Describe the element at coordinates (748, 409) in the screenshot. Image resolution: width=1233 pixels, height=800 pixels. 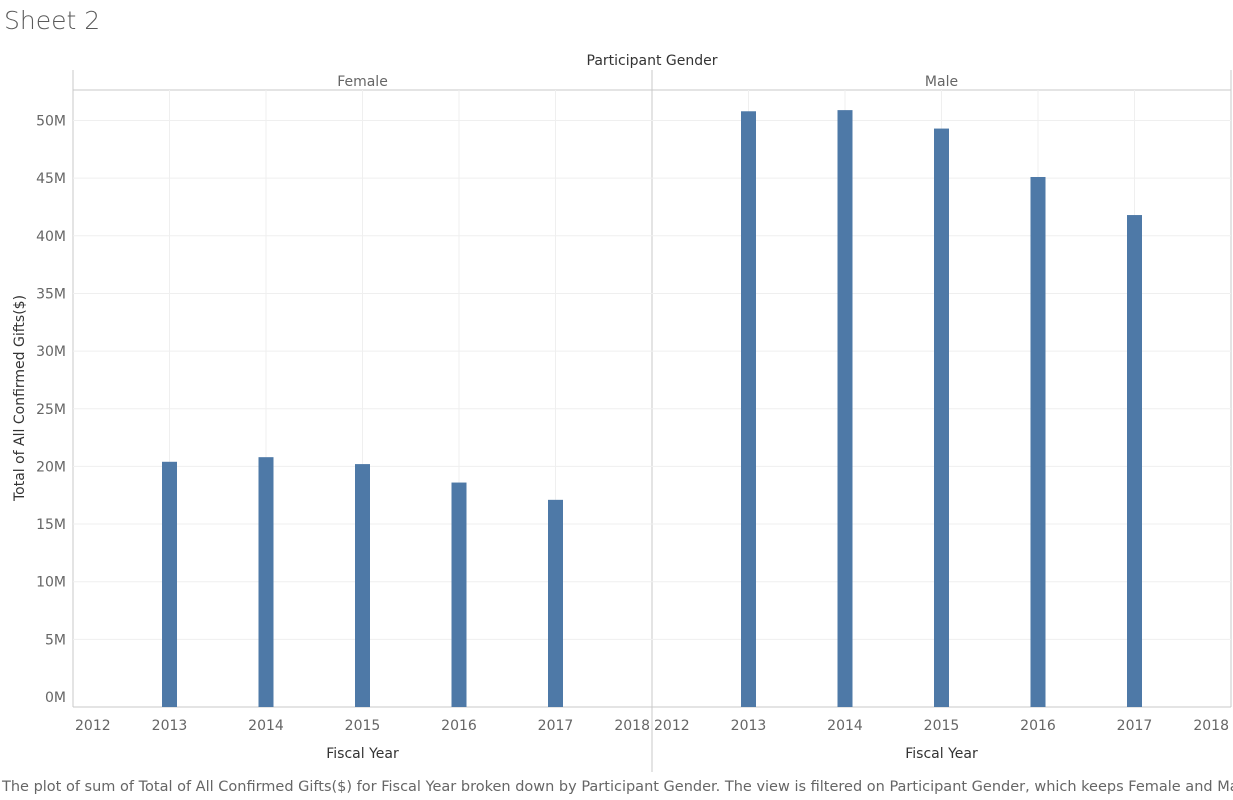
I see `bar-male-2013` at that location.